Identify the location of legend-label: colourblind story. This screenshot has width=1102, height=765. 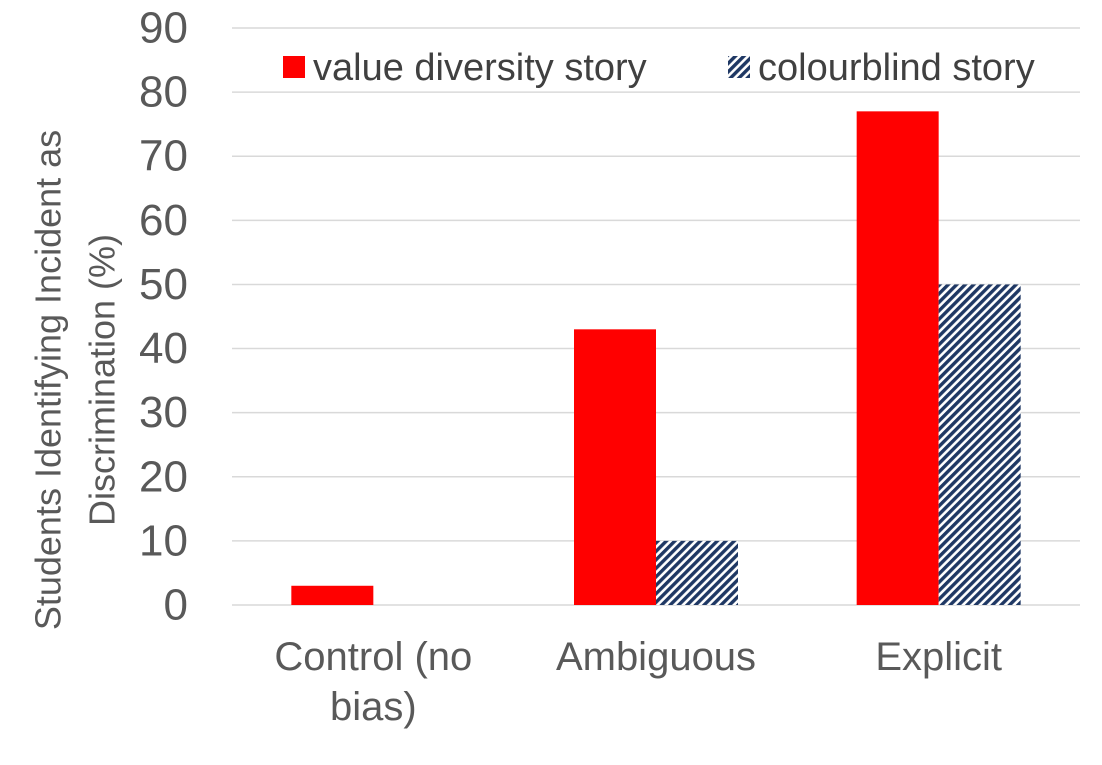
(896, 68).